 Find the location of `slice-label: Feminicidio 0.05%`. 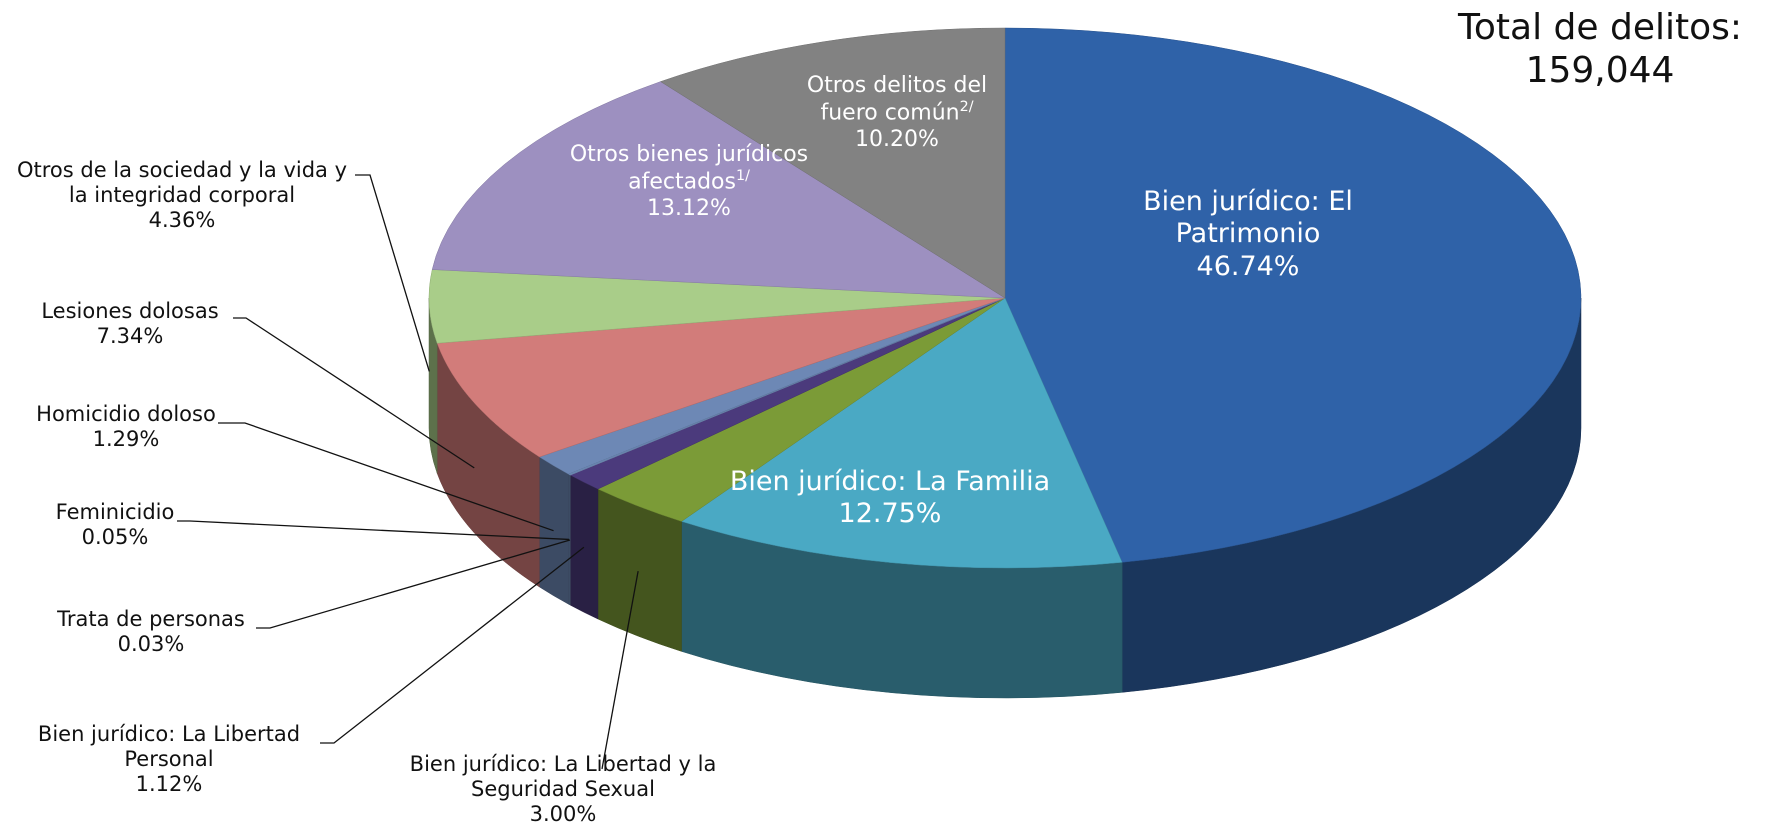

slice-label: Feminicidio 0.05% is located at coordinates (115, 525).